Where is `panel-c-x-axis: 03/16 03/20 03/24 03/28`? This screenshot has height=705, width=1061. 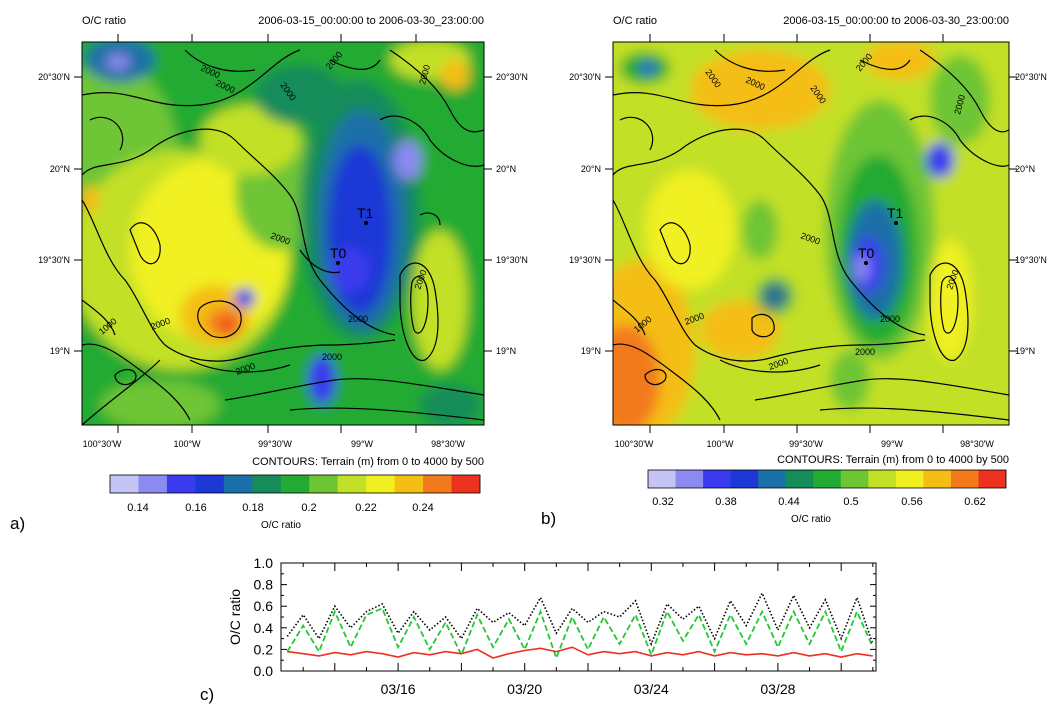
panel-c-x-axis: 03/16 03/20 03/24 03/28 is located at coordinates (588, 630).